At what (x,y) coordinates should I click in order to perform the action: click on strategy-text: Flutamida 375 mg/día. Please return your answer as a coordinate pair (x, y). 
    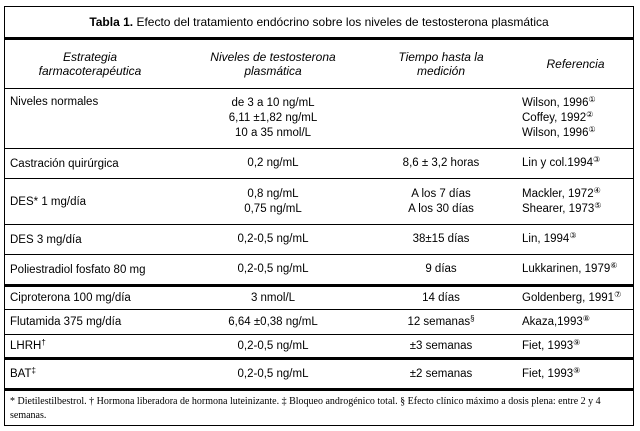
    Looking at the image, I should click on (66, 322).